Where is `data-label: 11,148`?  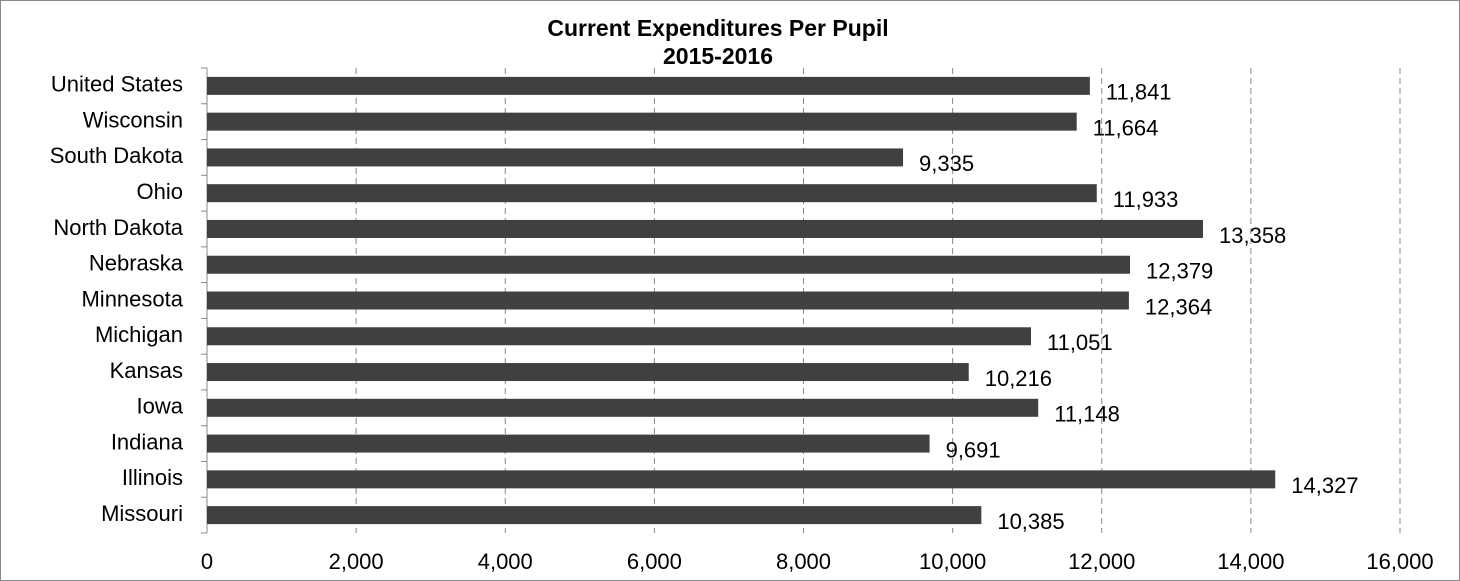 data-label: 11,148 is located at coordinates (1087, 414).